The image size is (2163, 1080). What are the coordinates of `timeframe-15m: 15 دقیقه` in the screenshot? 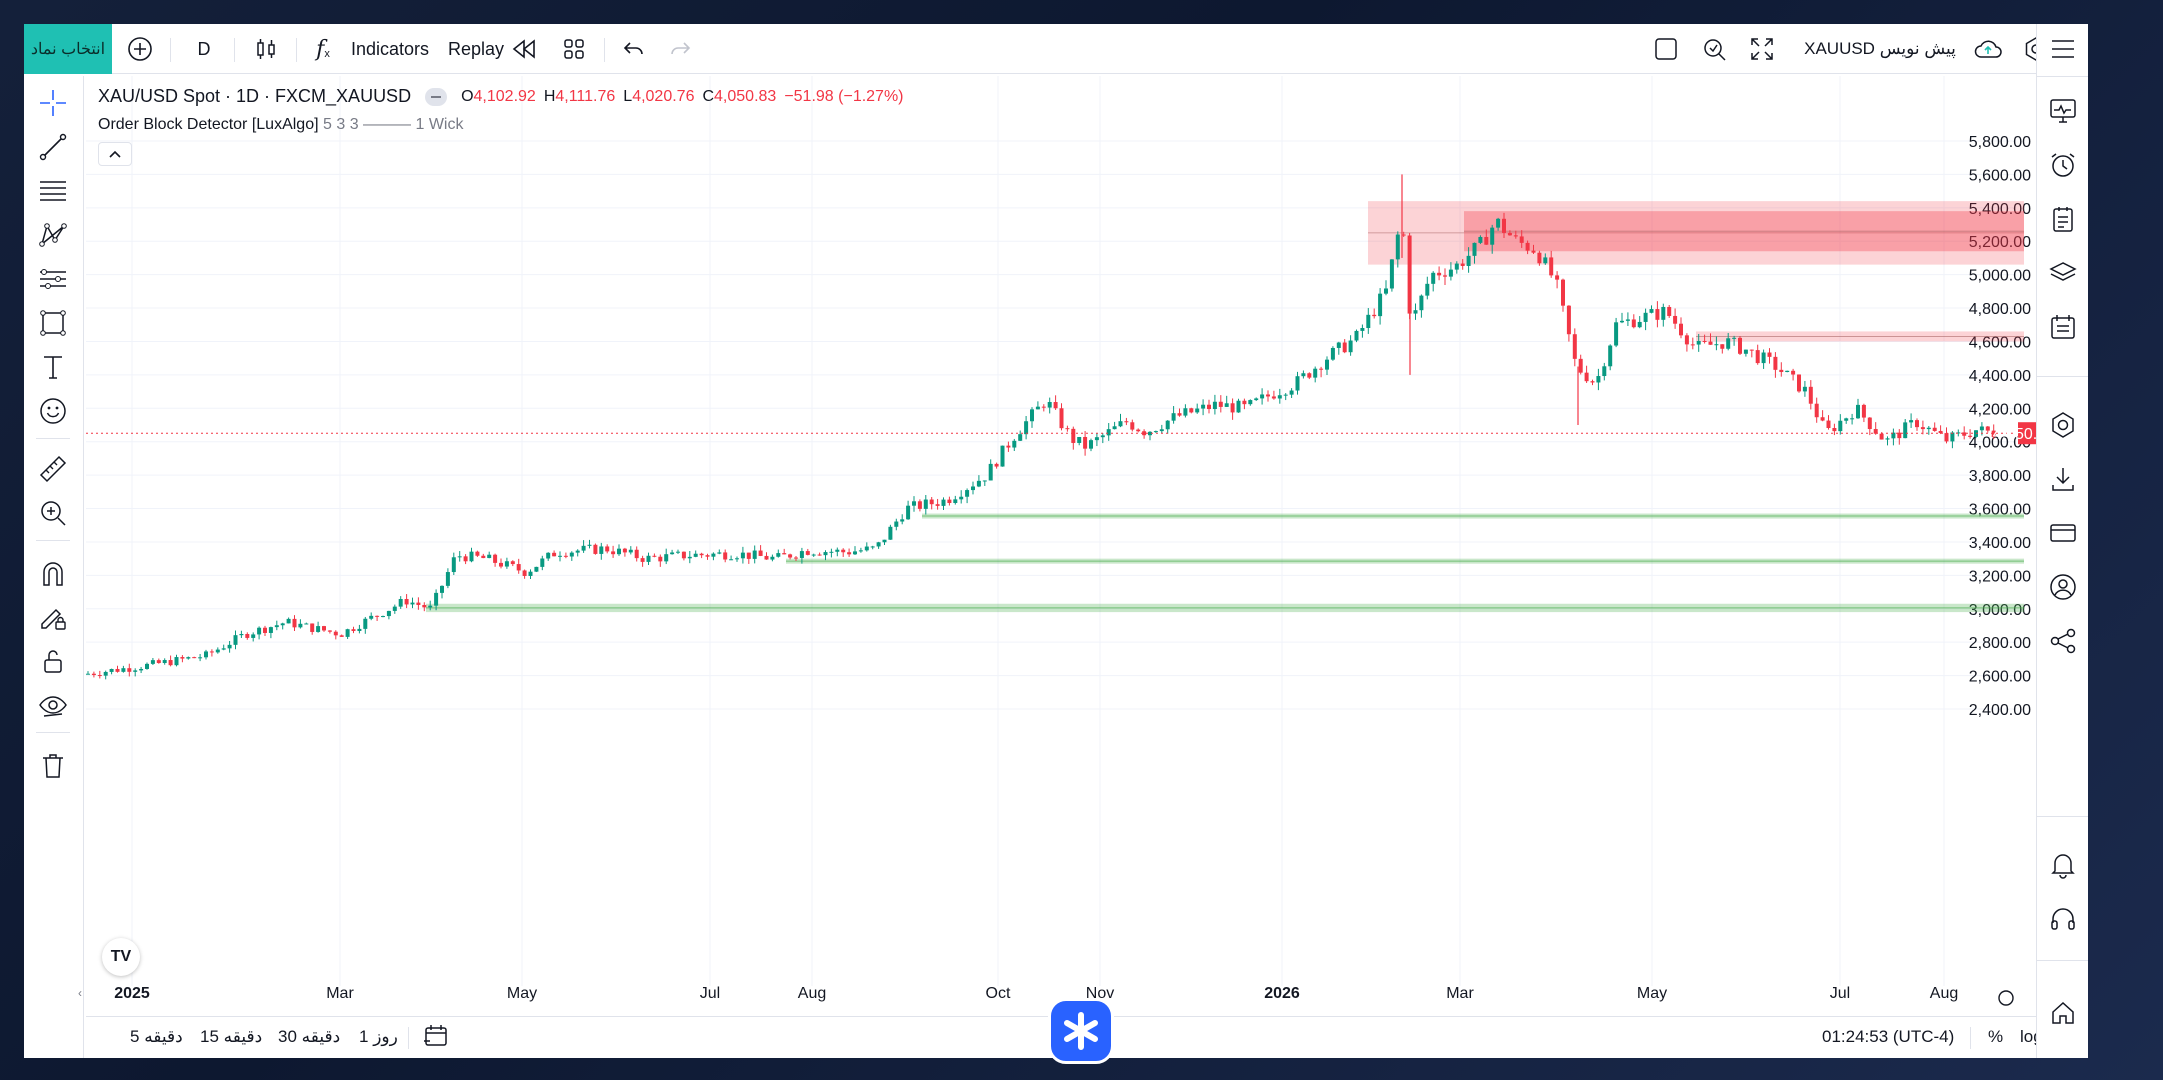 It's located at (231, 1036).